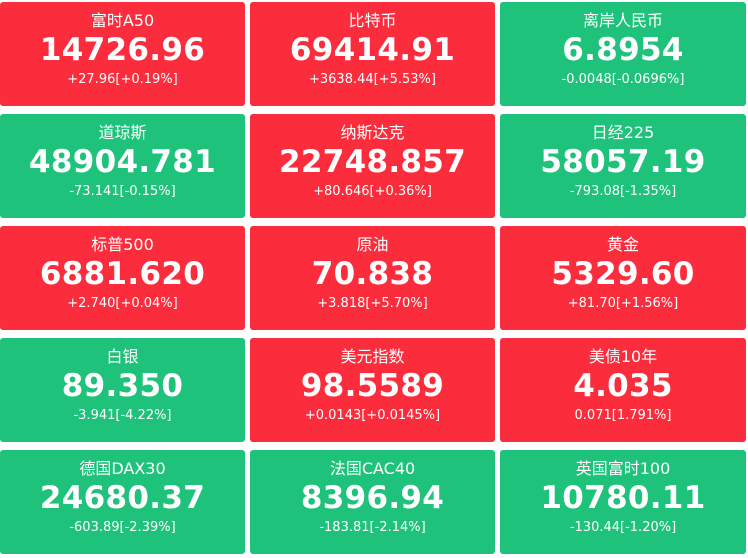 The width and height of the screenshot is (748, 558). Describe the element at coordinates (623, 303) in the screenshot. I see `quote-change: +81.70[+1.56%]` at that location.